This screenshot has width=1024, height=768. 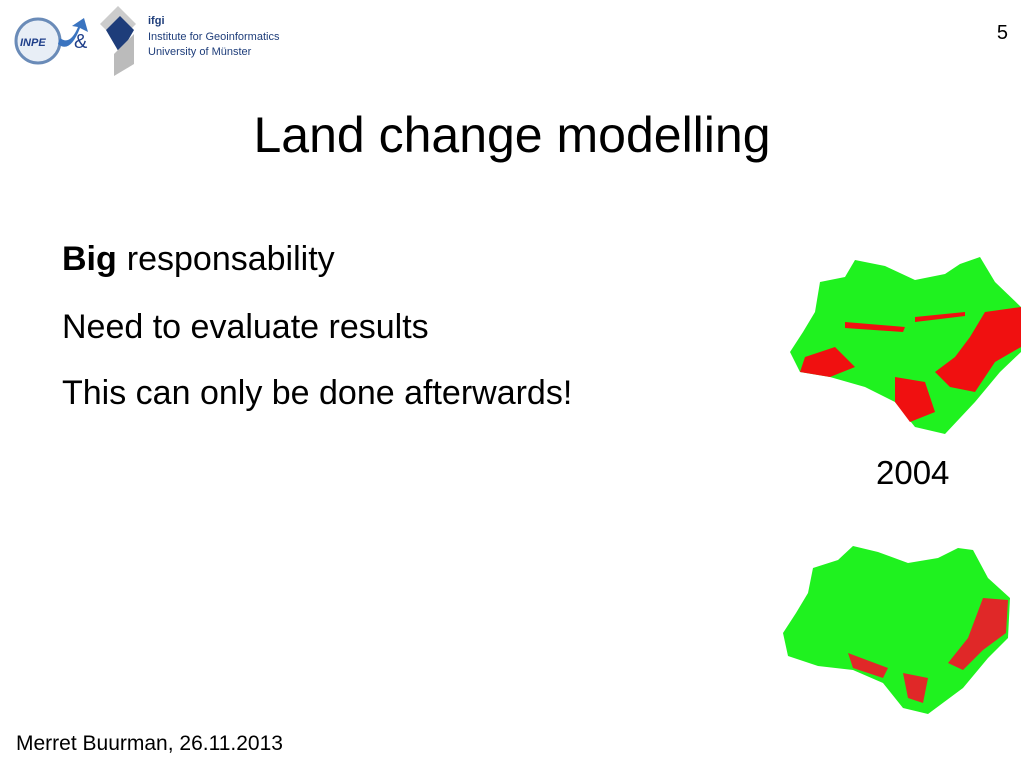 I want to click on figure-caption: 2004, so click(x=913, y=472).